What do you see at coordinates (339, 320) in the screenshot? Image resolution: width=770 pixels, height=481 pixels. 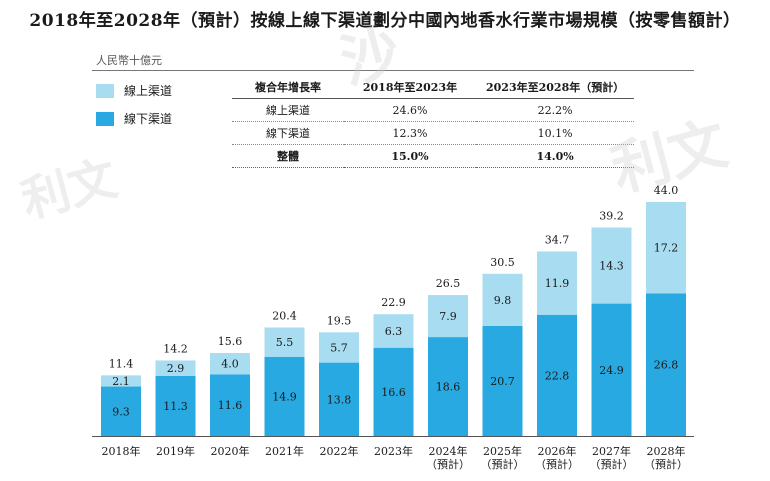 I see `data-label-total: 19.5` at bounding box center [339, 320].